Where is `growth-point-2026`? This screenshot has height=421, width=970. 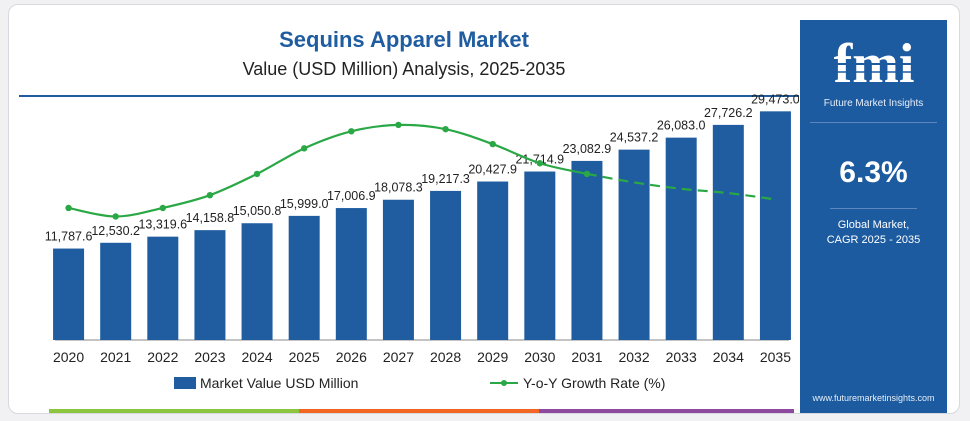 growth-point-2026 is located at coordinates (351, 131).